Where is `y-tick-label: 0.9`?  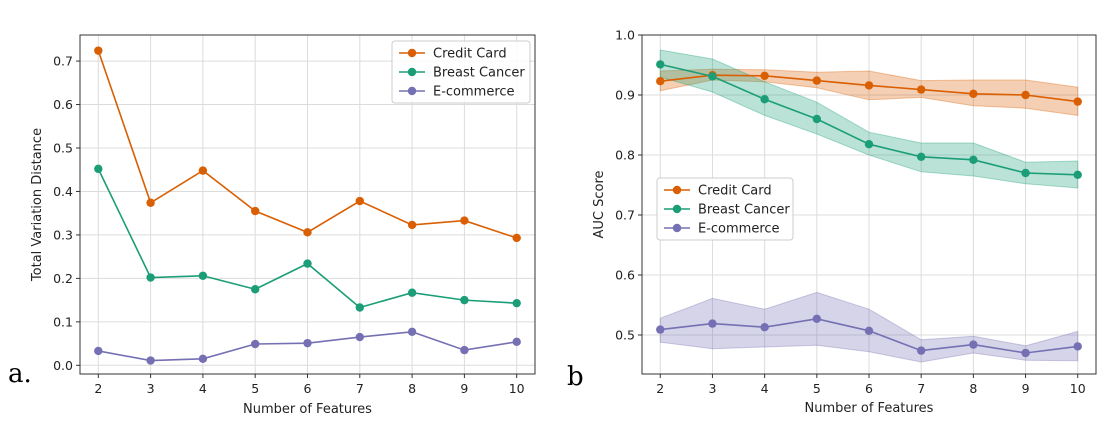
y-tick-label: 0.9 is located at coordinates (625, 95).